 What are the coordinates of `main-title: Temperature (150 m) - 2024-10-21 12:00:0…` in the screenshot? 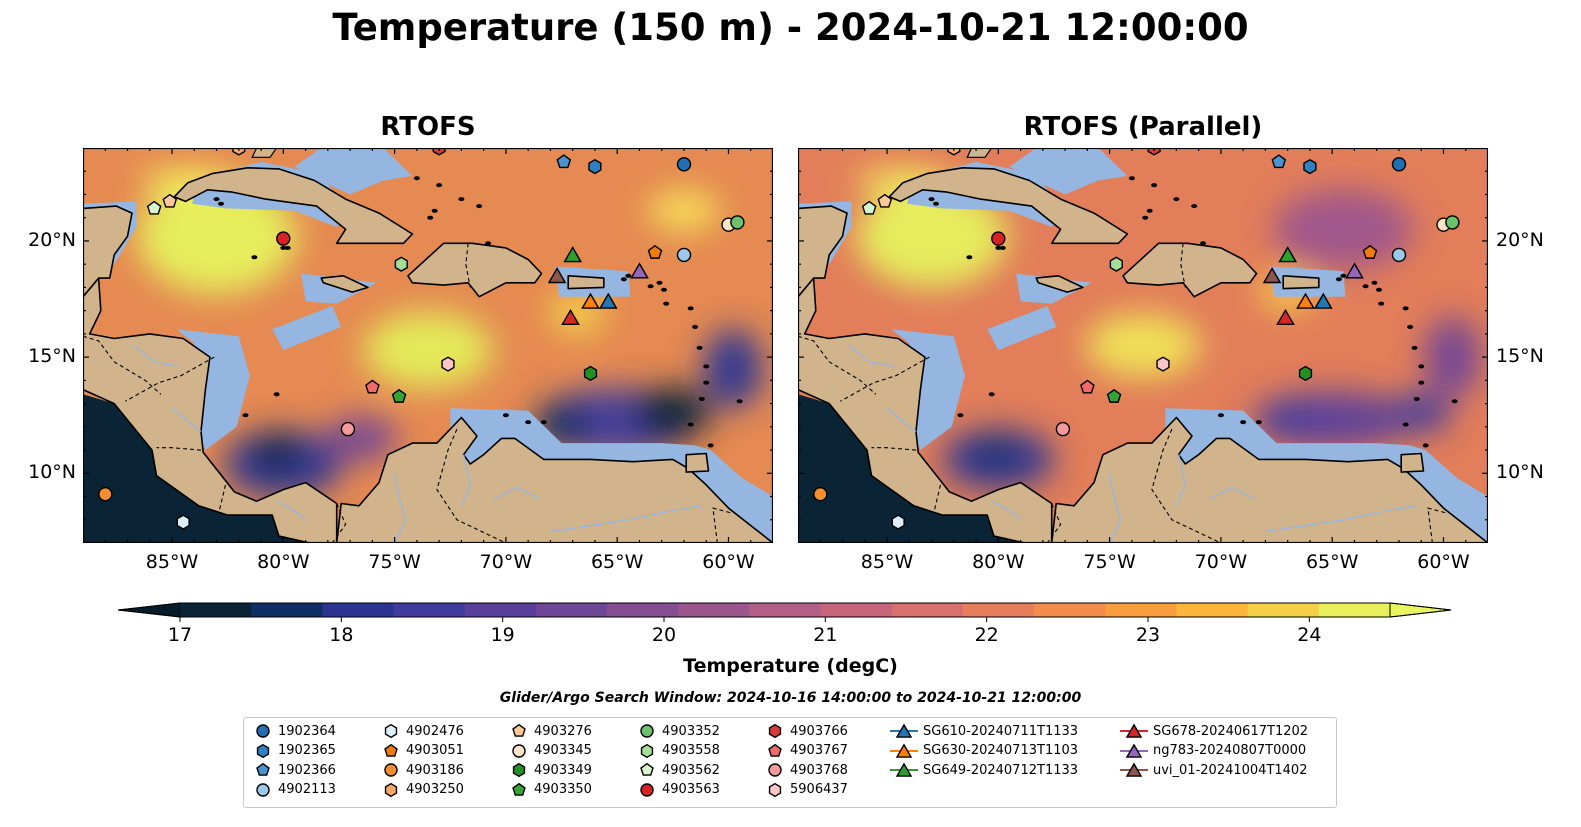 It's located at (790, 27).